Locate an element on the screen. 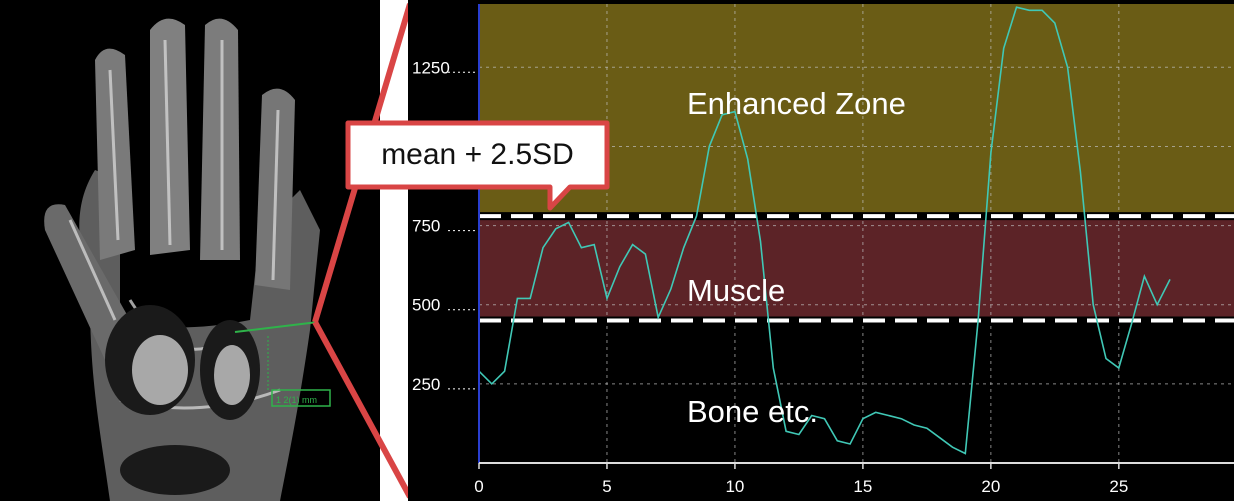 The image size is (1234, 501). x-tick-labels: 0 5 10 15 20 25 is located at coordinates (801, 486).